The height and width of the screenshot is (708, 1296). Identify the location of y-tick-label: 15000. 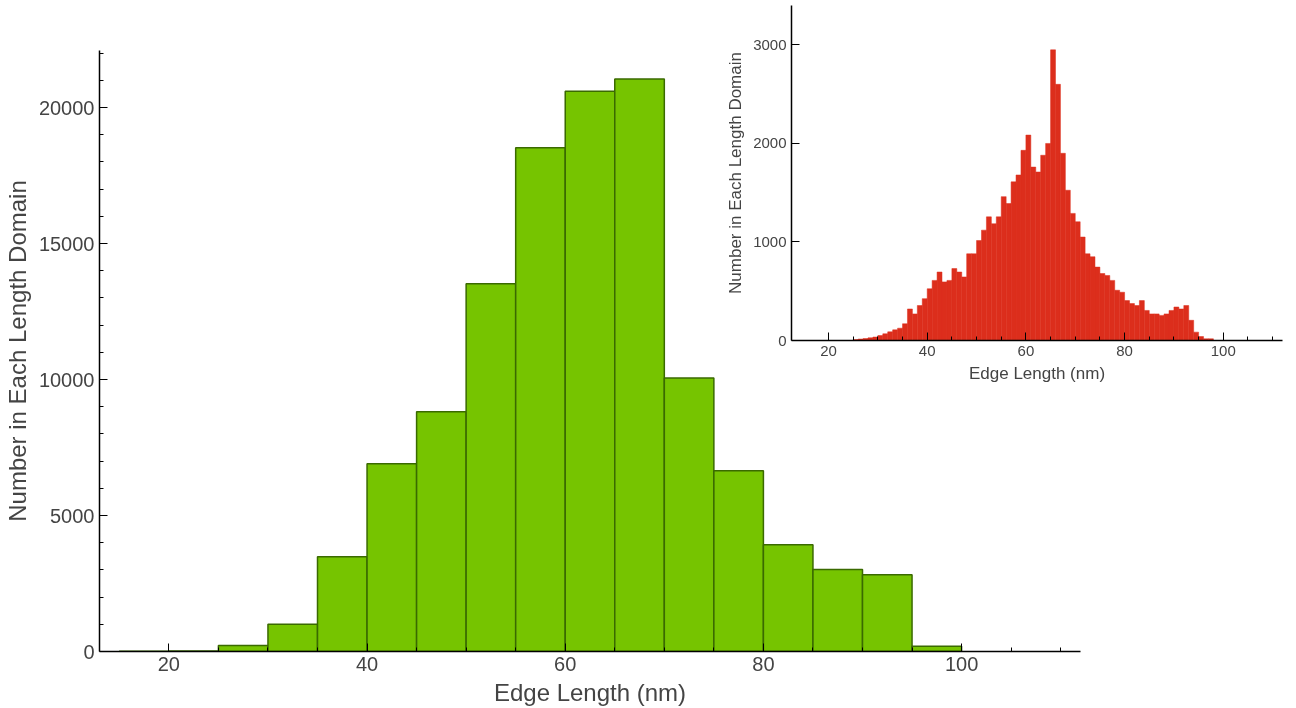
(66, 243).